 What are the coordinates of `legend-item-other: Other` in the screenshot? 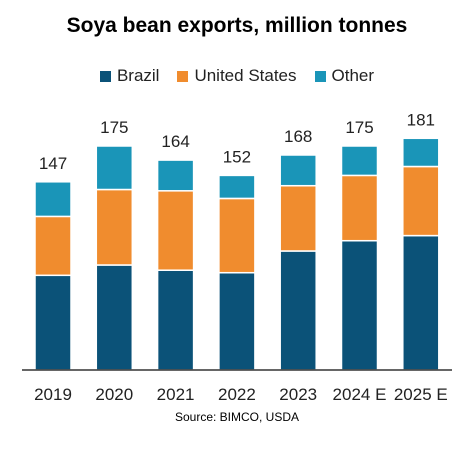 It's located at (344, 76).